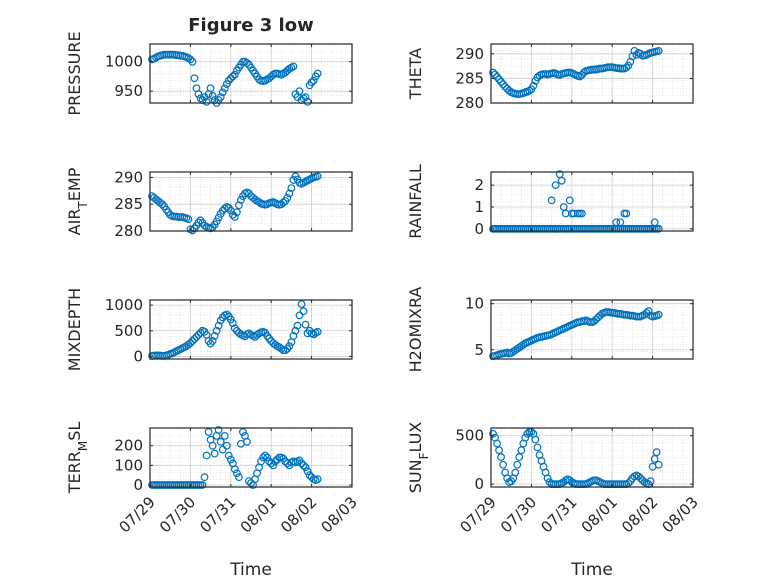 This screenshot has width=778, height=583. I want to click on subplot-2: 280 285 290 THETA, so click(550, 77).